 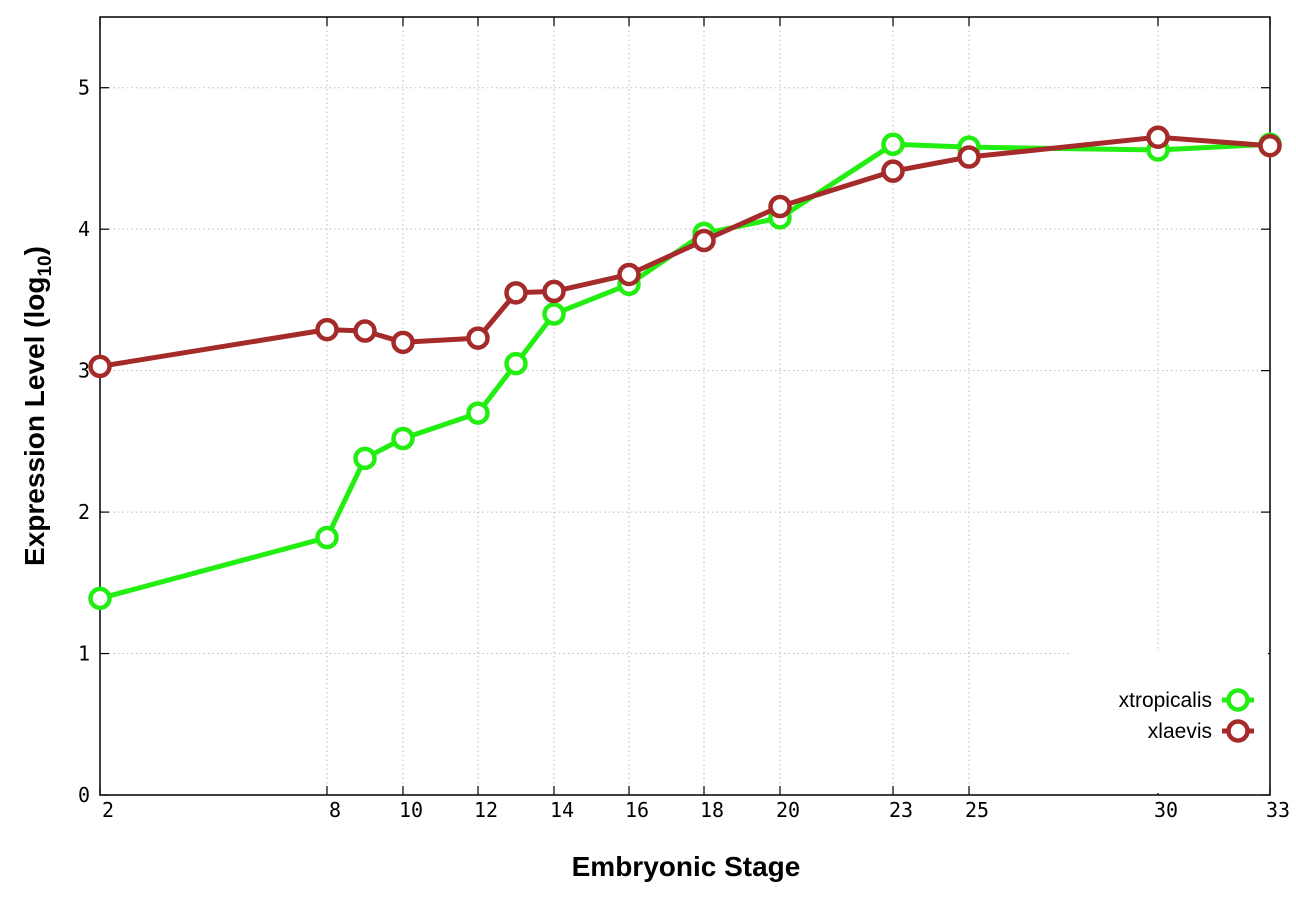 What do you see at coordinates (562, 810) in the screenshot?
I see `x-tick-label: 14` at bounding box center [562, 810].